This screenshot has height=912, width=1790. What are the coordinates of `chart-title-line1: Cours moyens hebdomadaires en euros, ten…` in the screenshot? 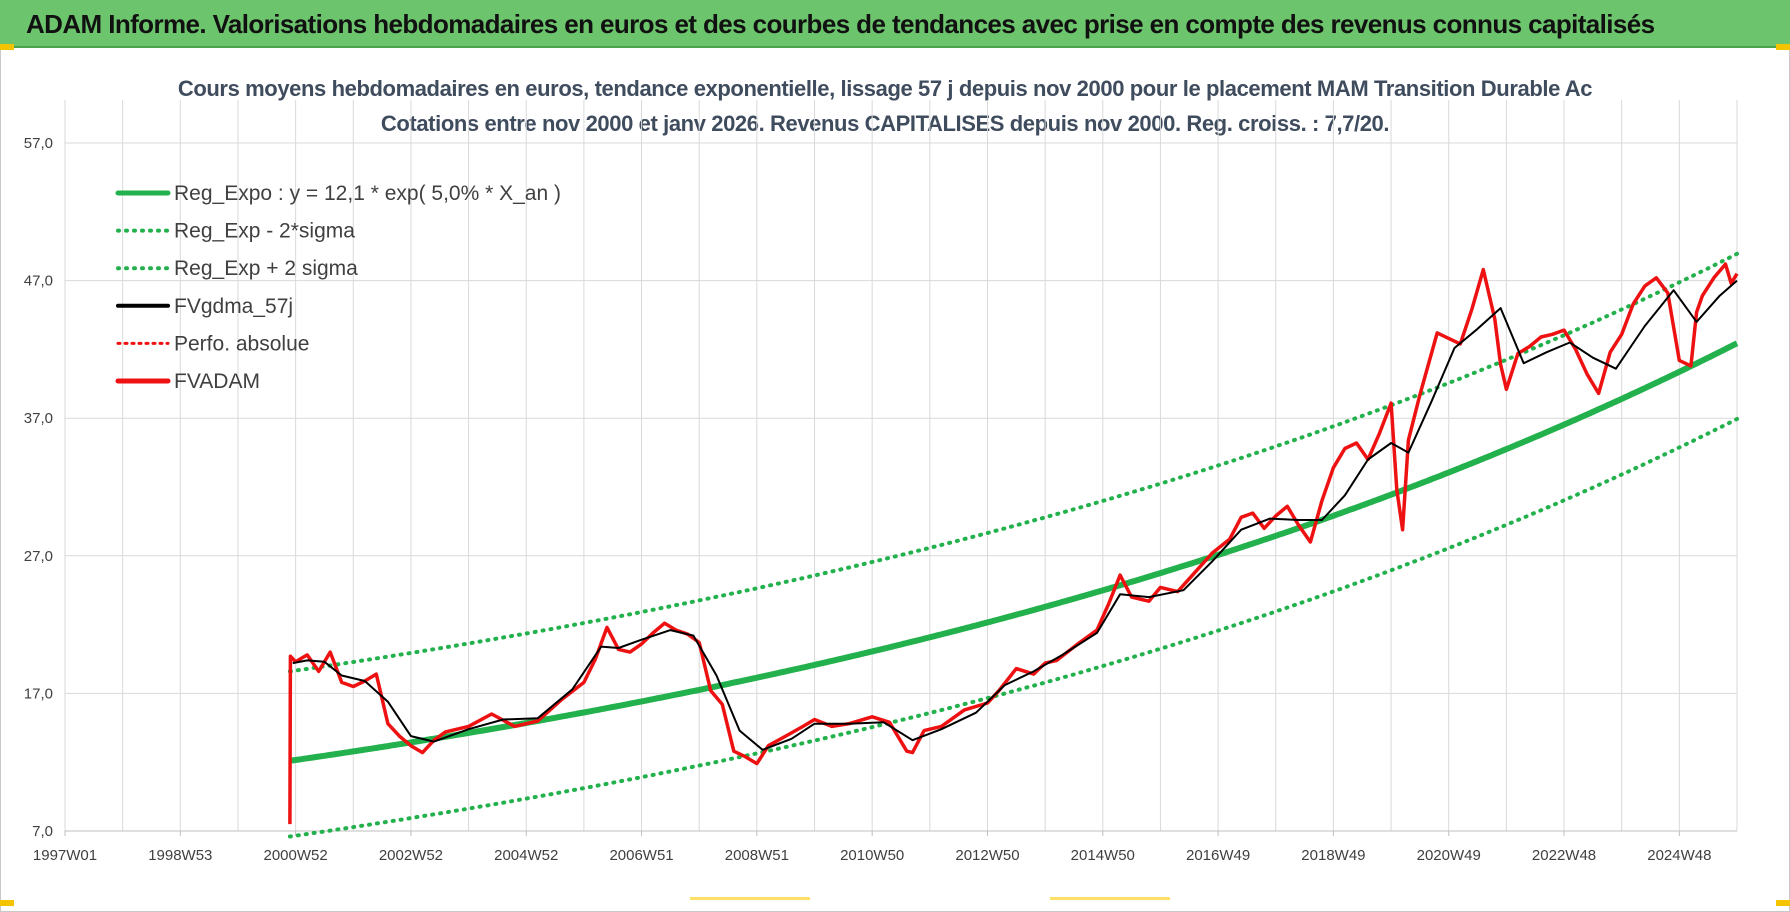 It's located at (885, 88).